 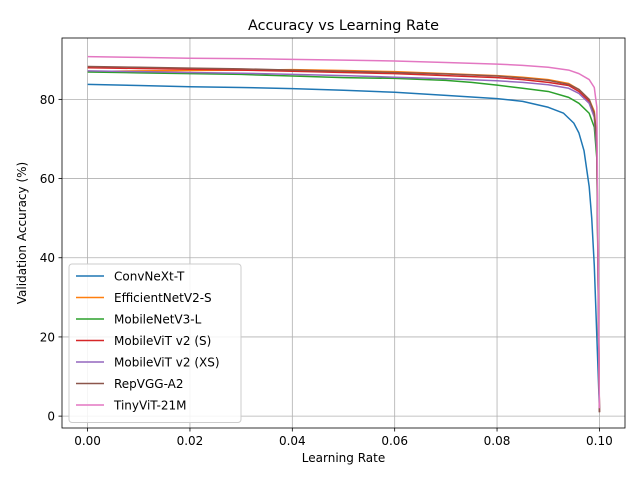 What do you see at coordinates (167, 362) in the screenshot?
I see `legend-label: MobileViT v2 (XS)` at bounding box center [167, 362].